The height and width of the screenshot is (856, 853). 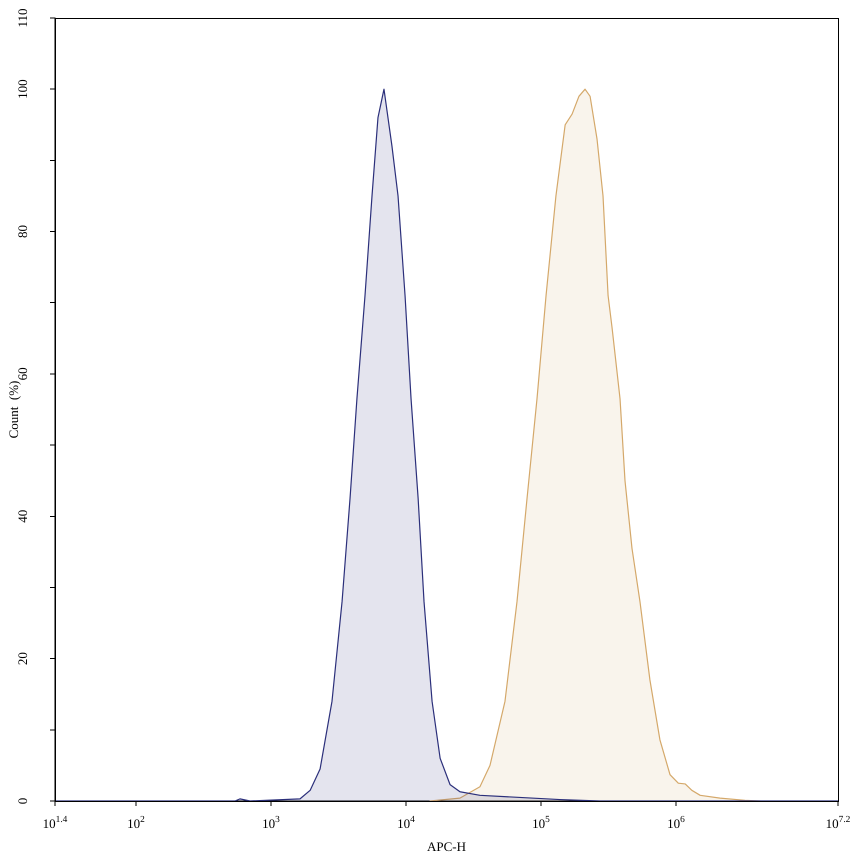 I want to click on y-tick-label: 100, so click(x=22, y=89).